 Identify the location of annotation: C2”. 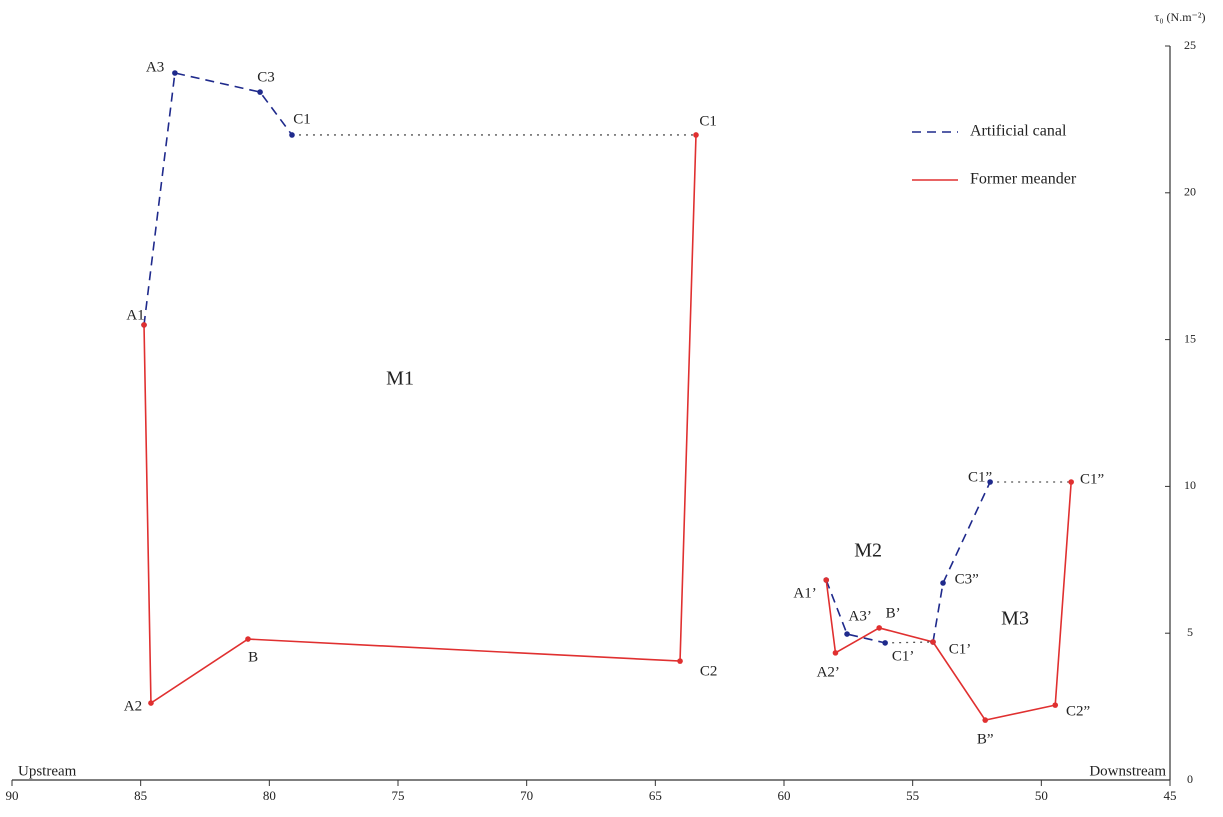
(1078, 711).